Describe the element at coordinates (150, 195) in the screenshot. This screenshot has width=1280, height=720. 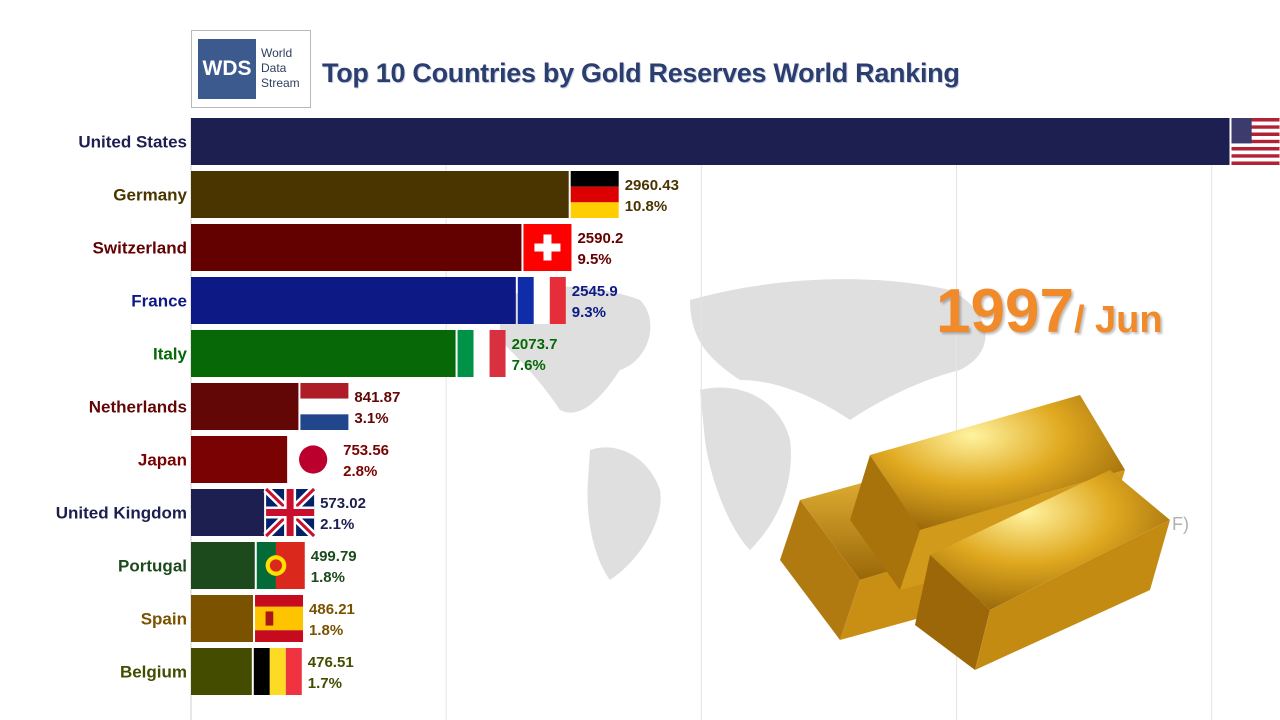
I see `category-label: Germany` at that location.